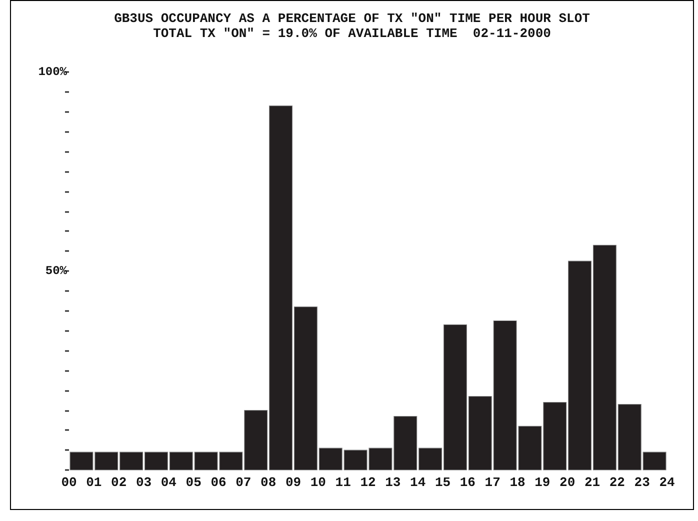  What do you see at coordinates (343, 482) in the screenshot?
I see `x-tick-label: 11` at bounding box center [343, 482].